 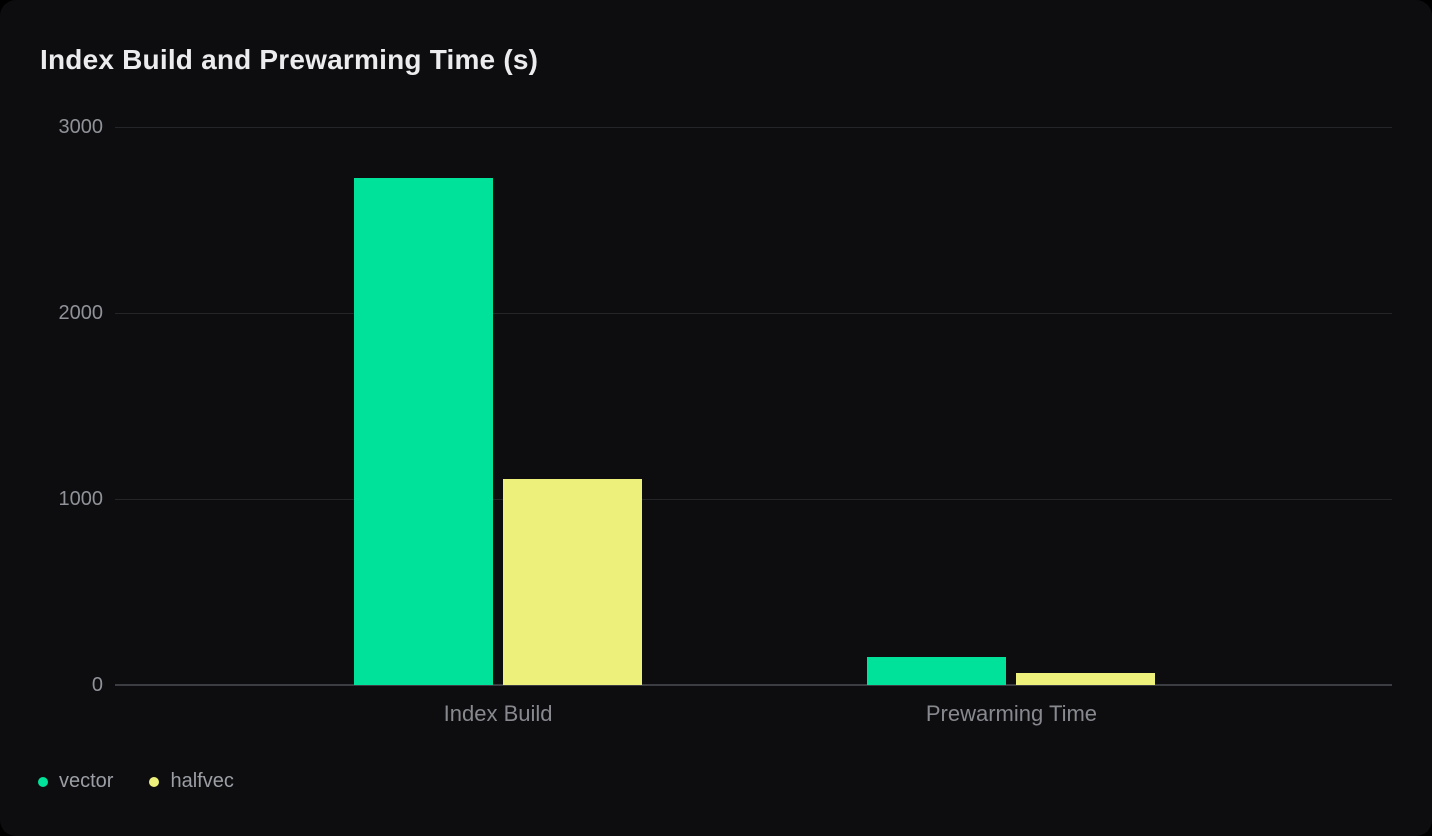 I want to click on x-axis-baseline, so click(x=753, y=685).